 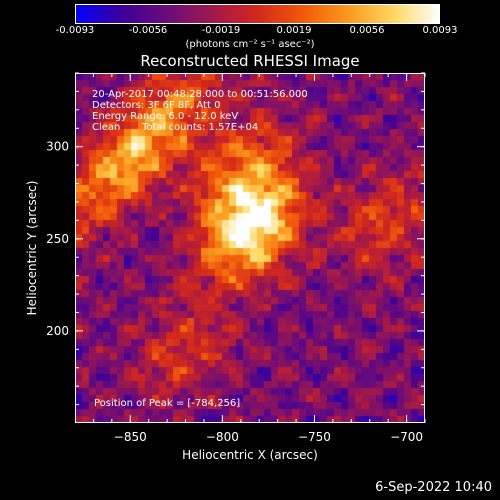 I want to click on energy-range-label: Energy Range: 6.0 - 12.0 keV, so click(x=165, y=116).